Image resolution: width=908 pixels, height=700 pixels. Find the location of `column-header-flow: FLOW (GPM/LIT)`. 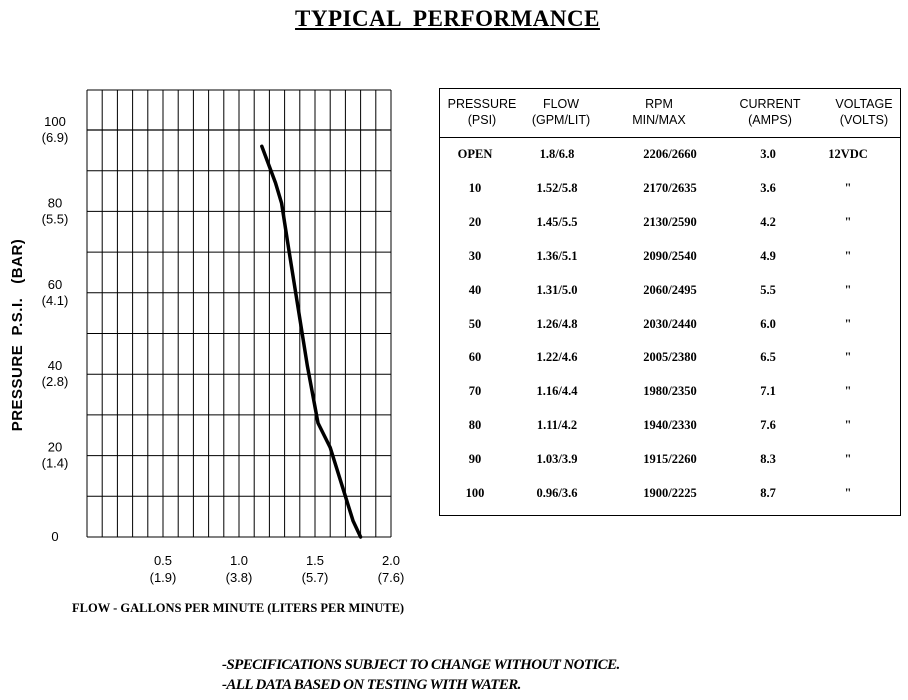

column-header-flow: FLOW (GPM/LIT) is located at coordinates (561, 112).